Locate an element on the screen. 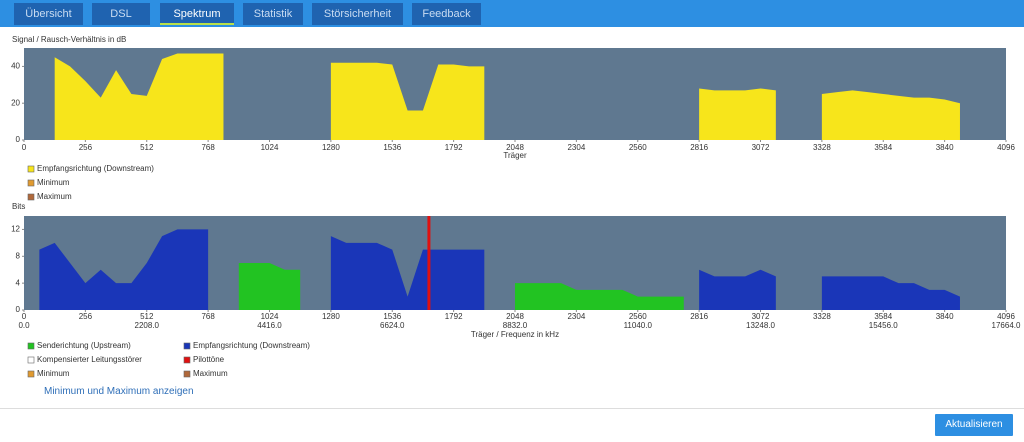 This screenshot has height=442, width=1024. legend-label: Kompensierter Leitungsstörer is located at coordinates (89, 359).